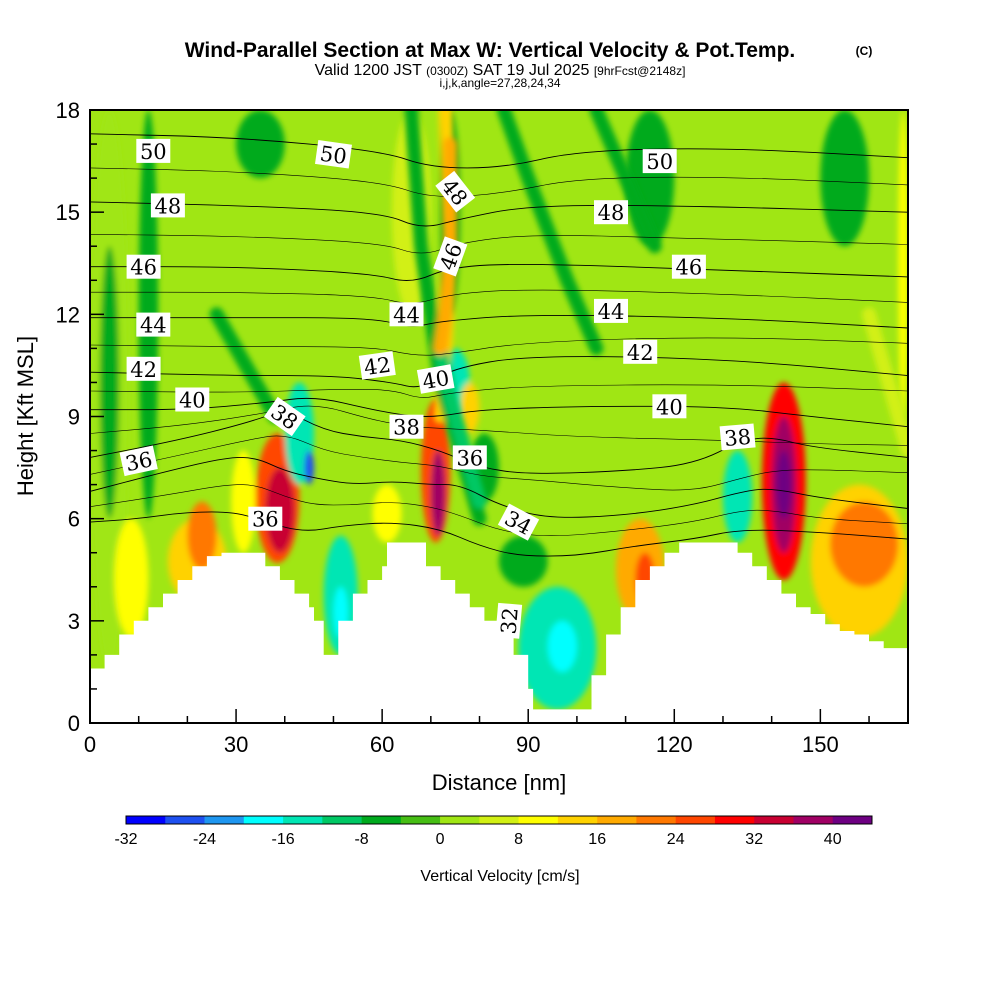  Describe the element at coordinates (153, 151) in the screenshot. I see `theta-contour-label: 50` at that location.